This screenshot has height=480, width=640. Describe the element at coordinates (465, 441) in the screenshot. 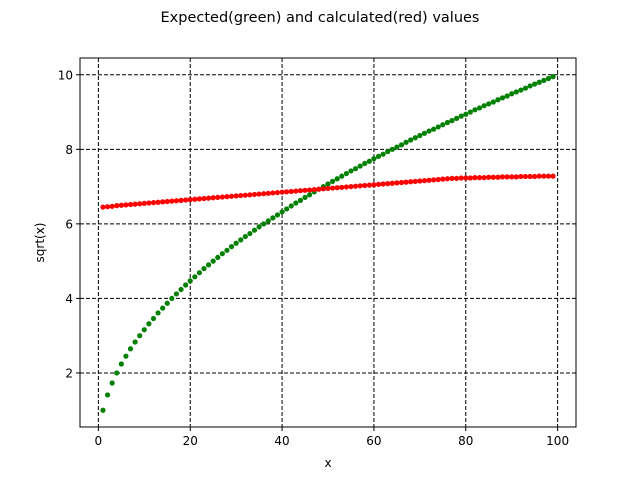

I see `x-tick-label: 80` at that location.